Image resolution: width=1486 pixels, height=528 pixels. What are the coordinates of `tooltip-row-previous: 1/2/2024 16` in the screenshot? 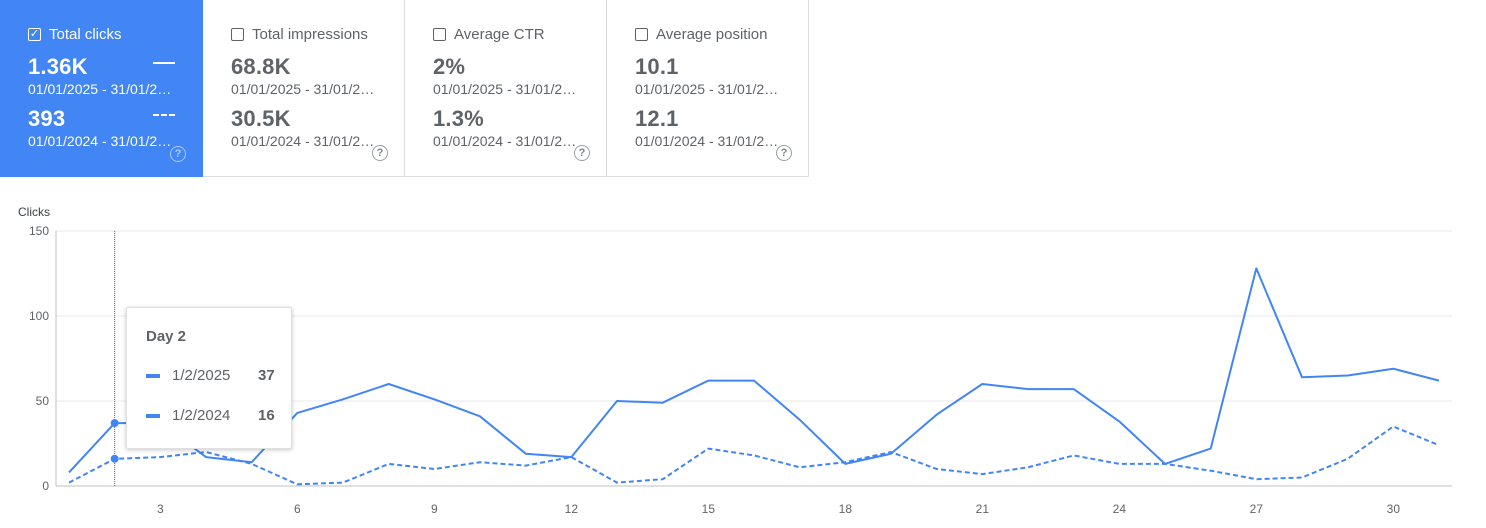 It's located at (211, 415).